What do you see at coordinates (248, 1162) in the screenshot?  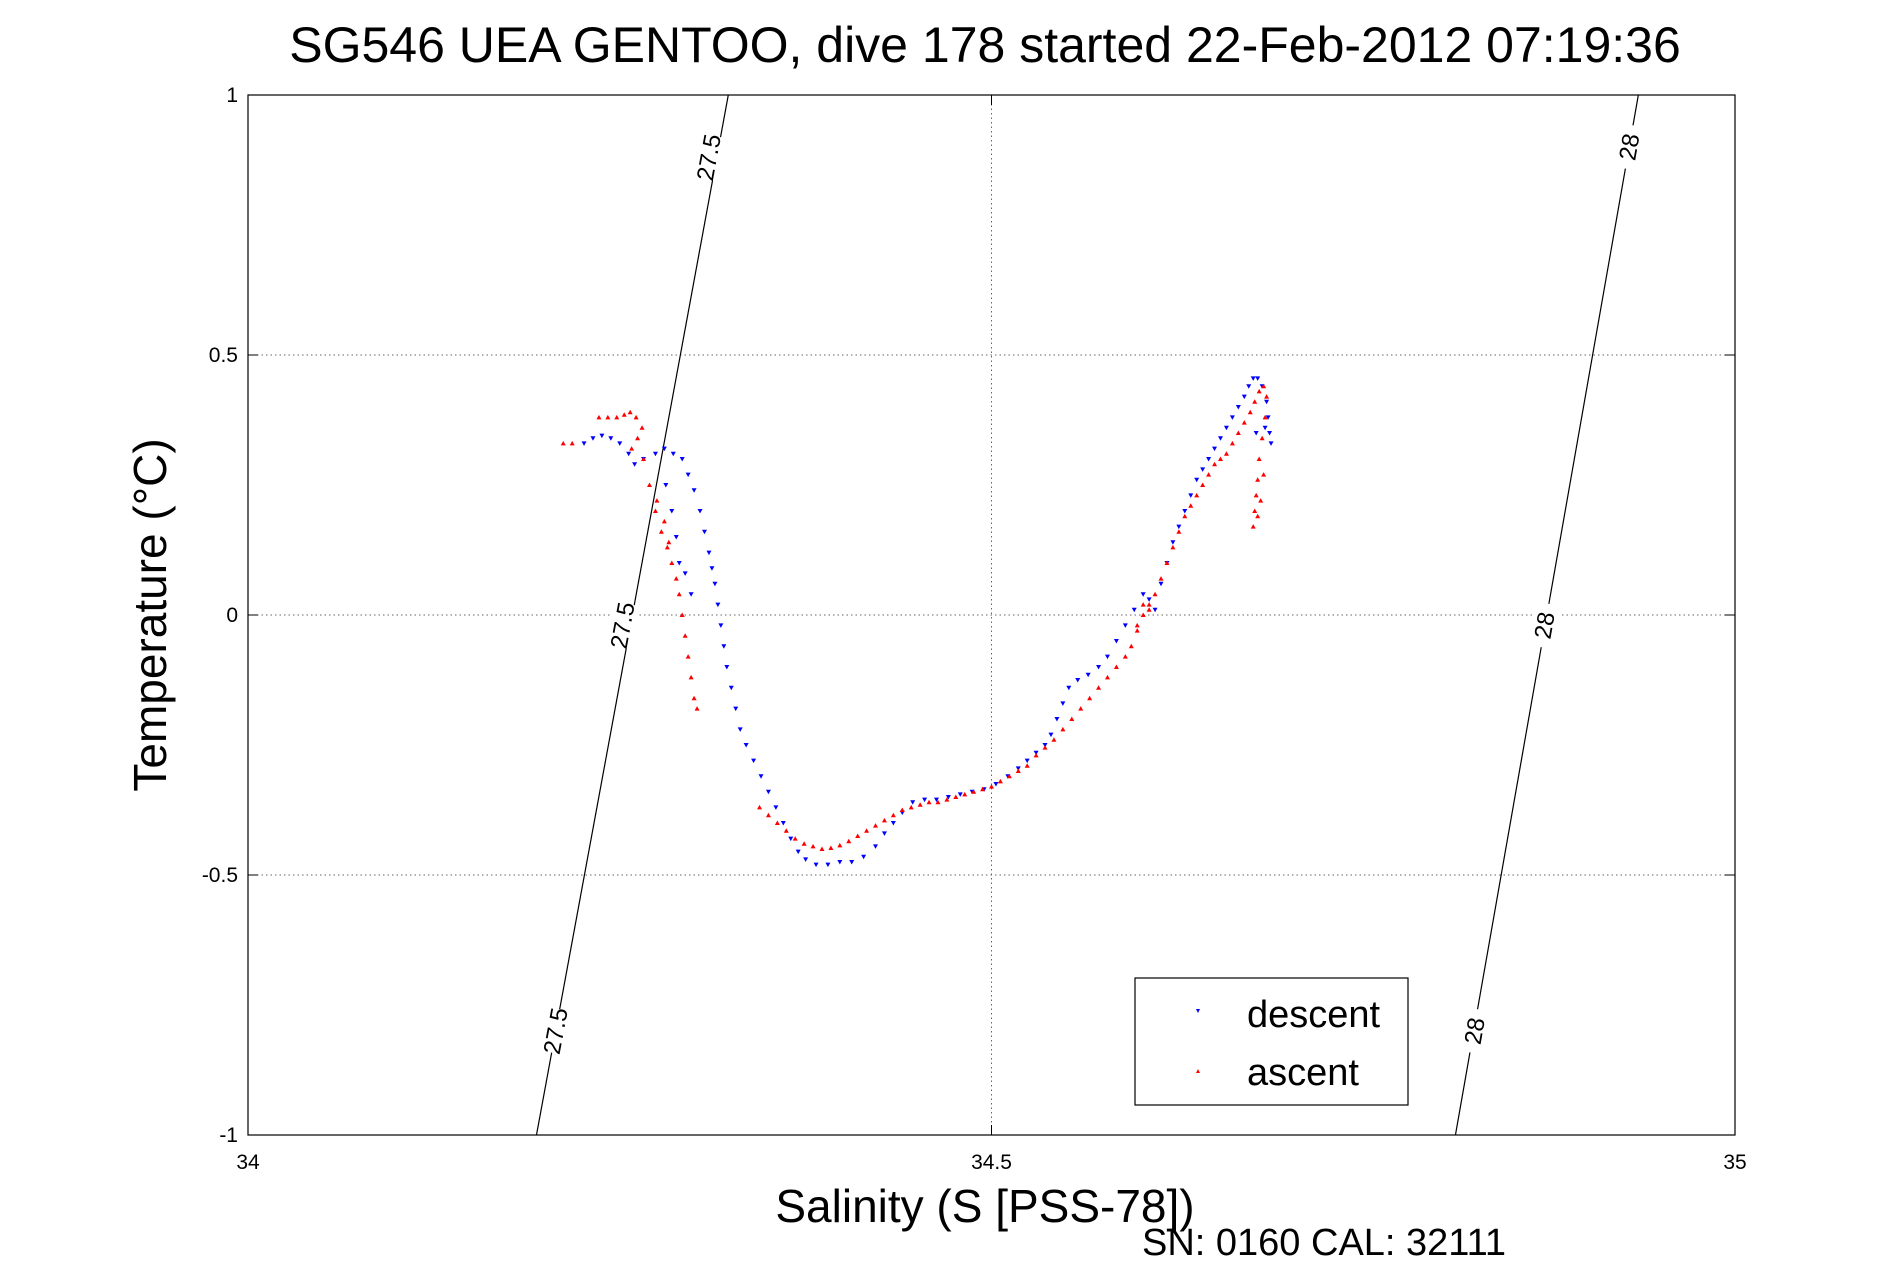 I see `x-tick-label: 34` at bounding box center [248, 1162].